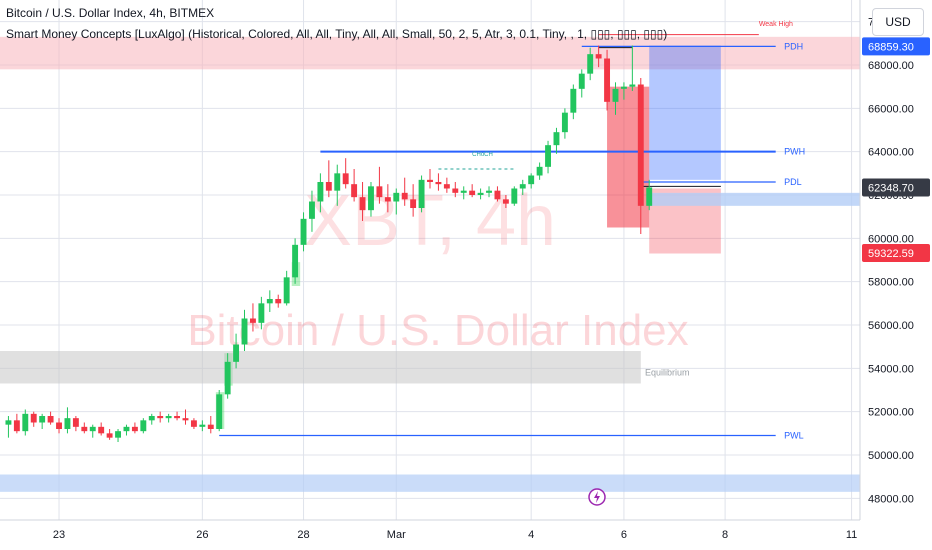 The height and width of the screenshot is (550, 932). I want to click on y-tick-label: 52000.00, so click(891, 413).